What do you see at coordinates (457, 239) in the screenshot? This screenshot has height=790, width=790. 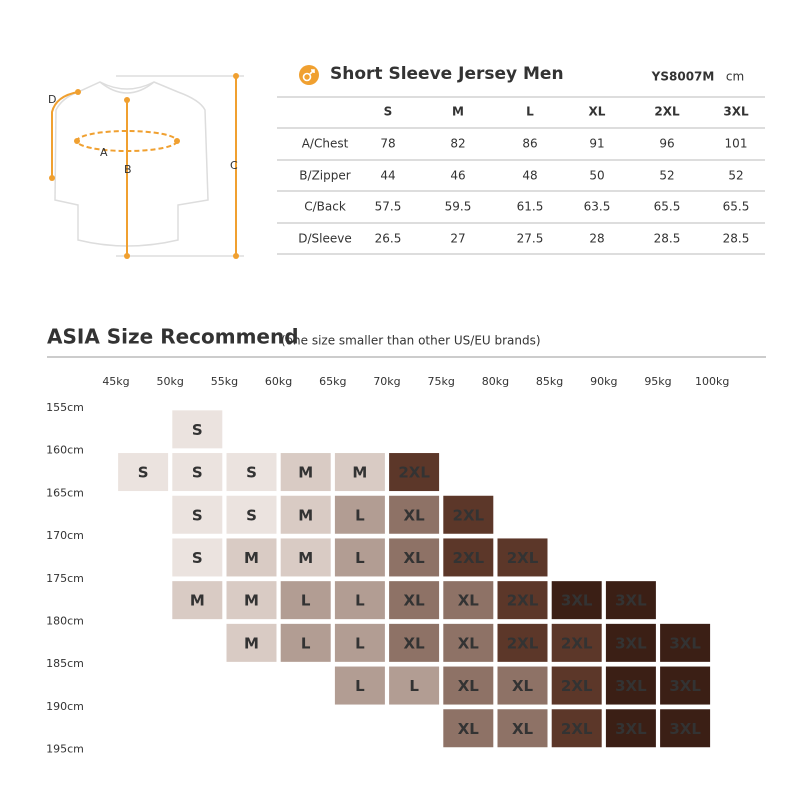 I see `cell: 27` at bounding box center [457, 239].